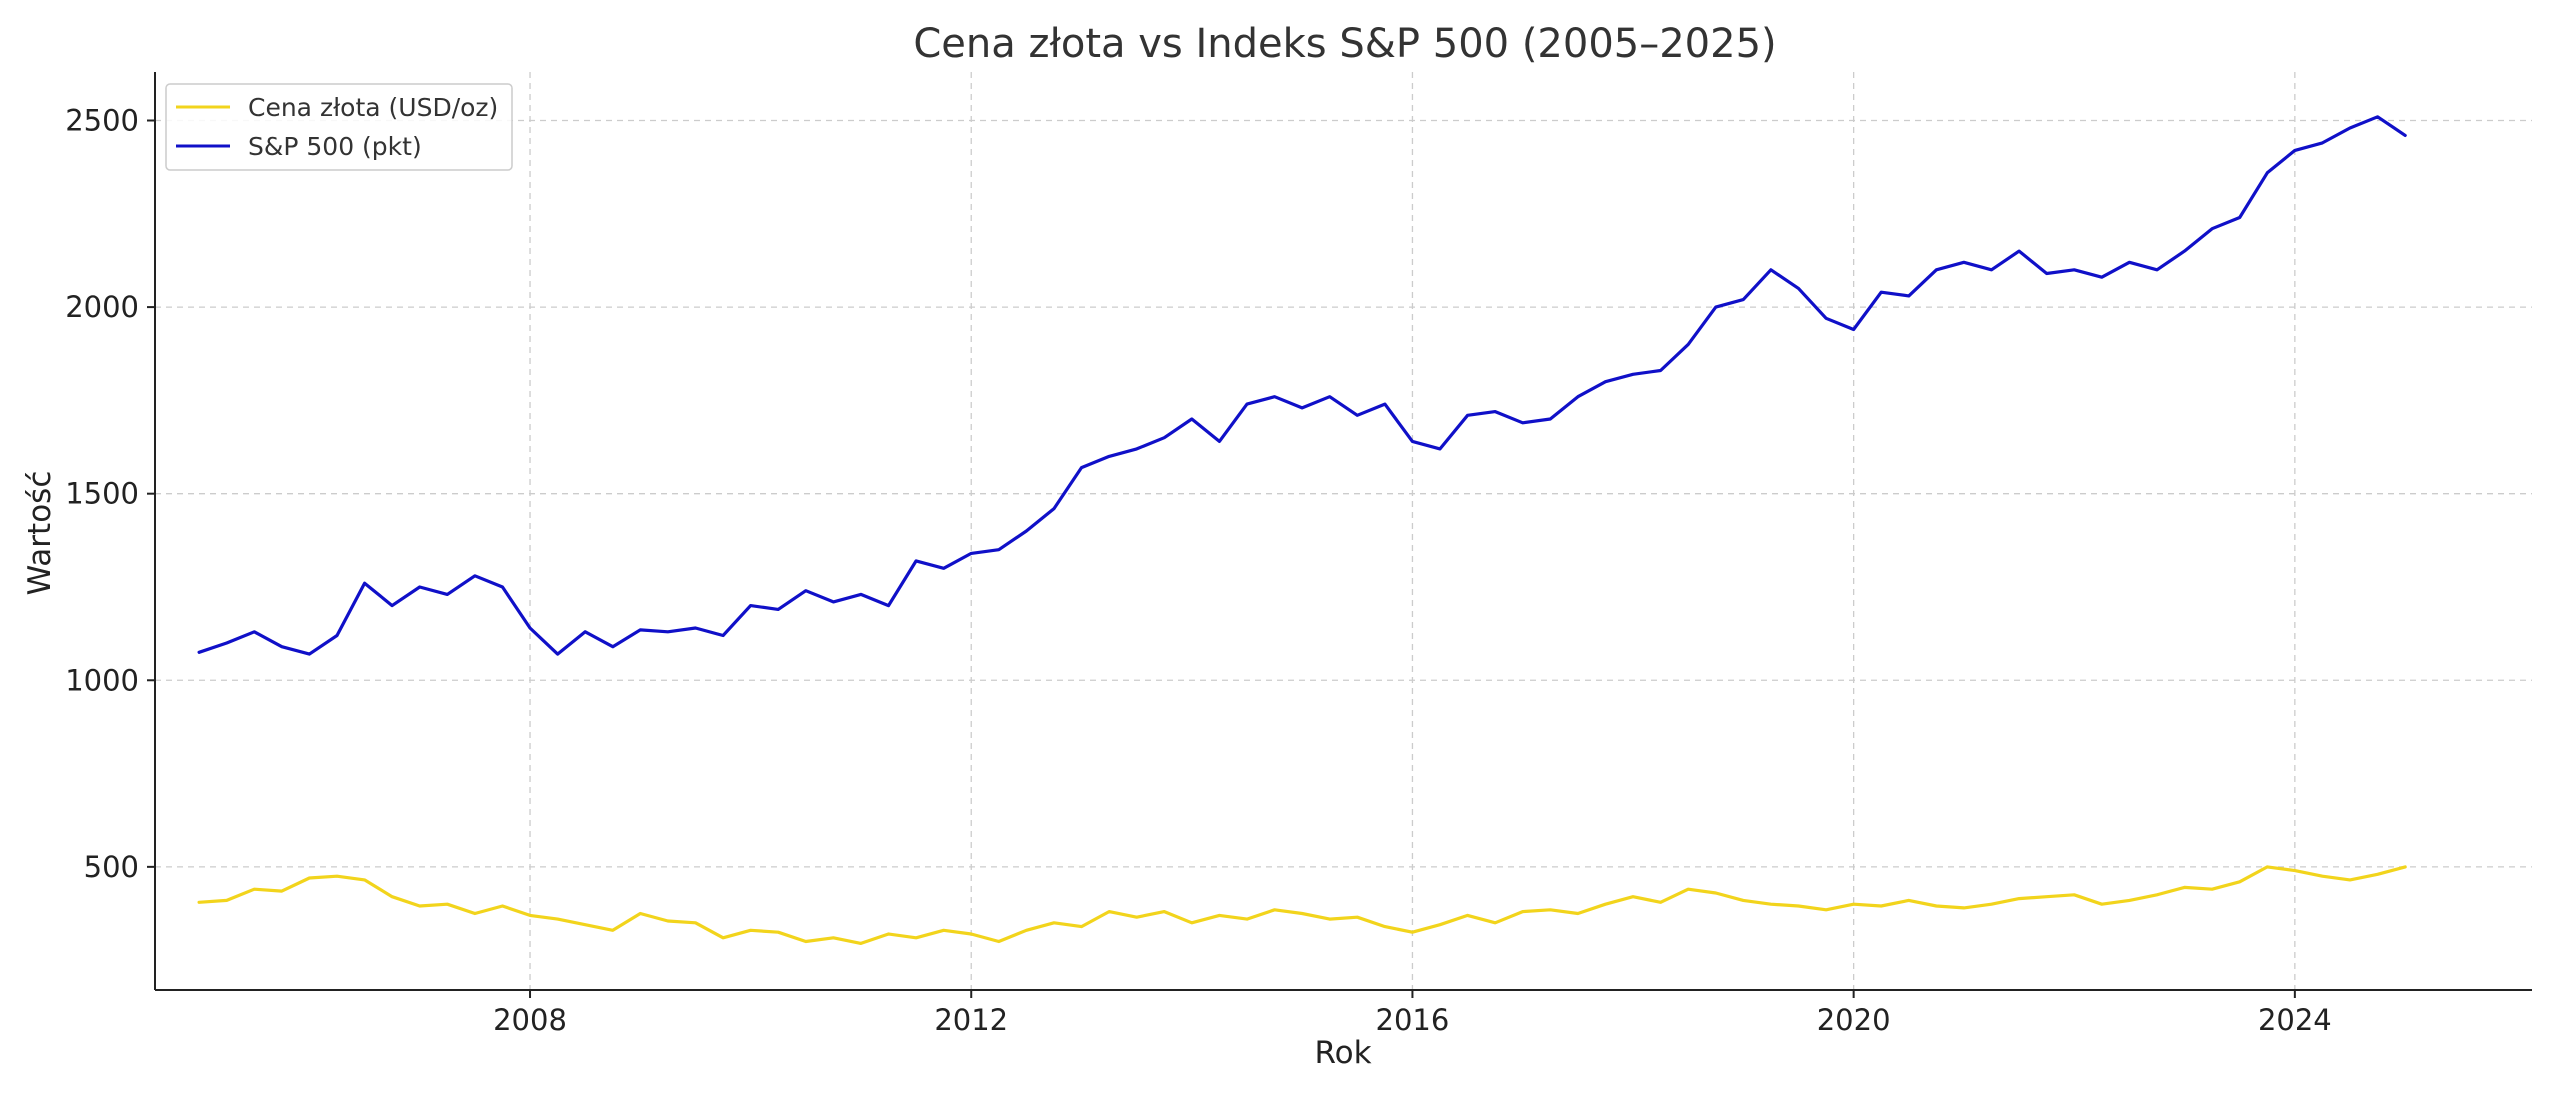 Image resolution: width=2560 pixels, height=1097 pixels. I want to click on x-tick-label: 2020, so click(1854, 1020).